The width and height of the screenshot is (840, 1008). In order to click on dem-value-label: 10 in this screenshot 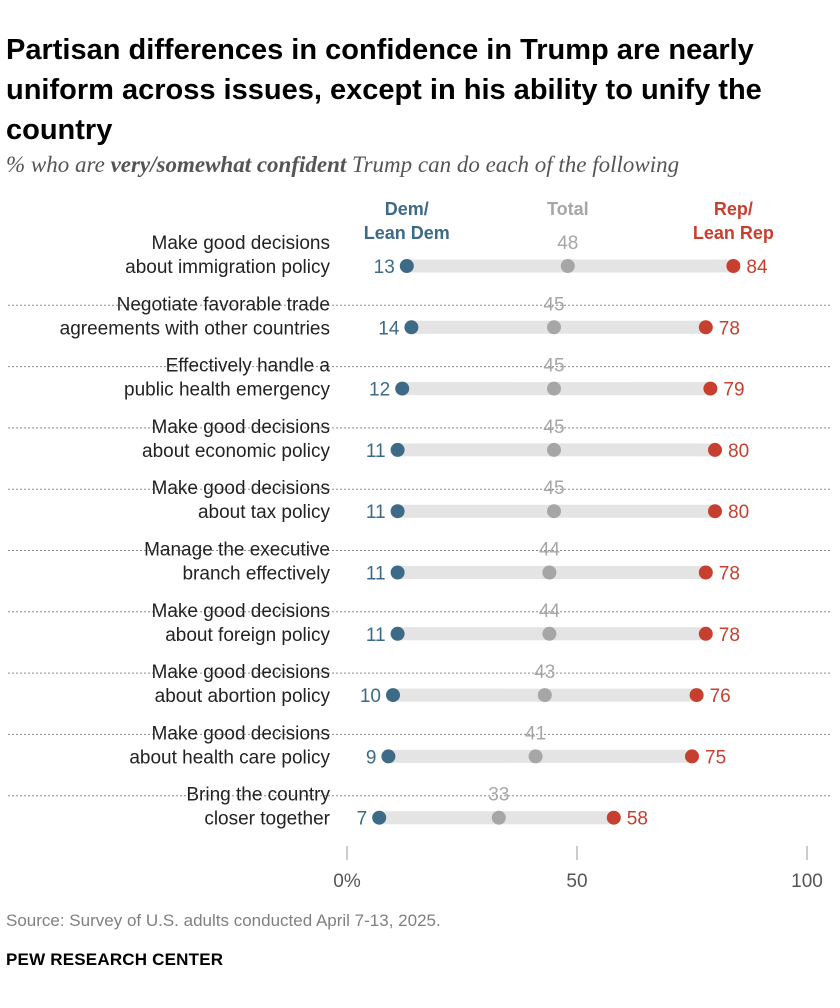, I will do `click(370, 696)`.